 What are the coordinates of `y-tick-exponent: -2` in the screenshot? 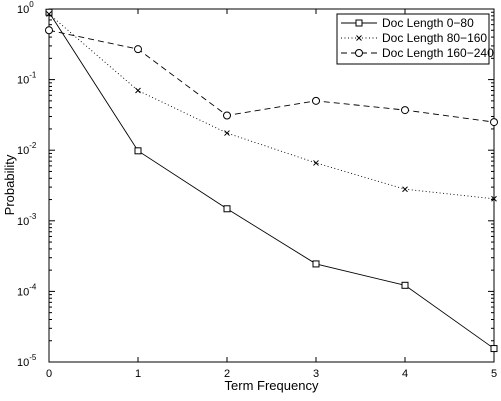 It's located at (33, 145).